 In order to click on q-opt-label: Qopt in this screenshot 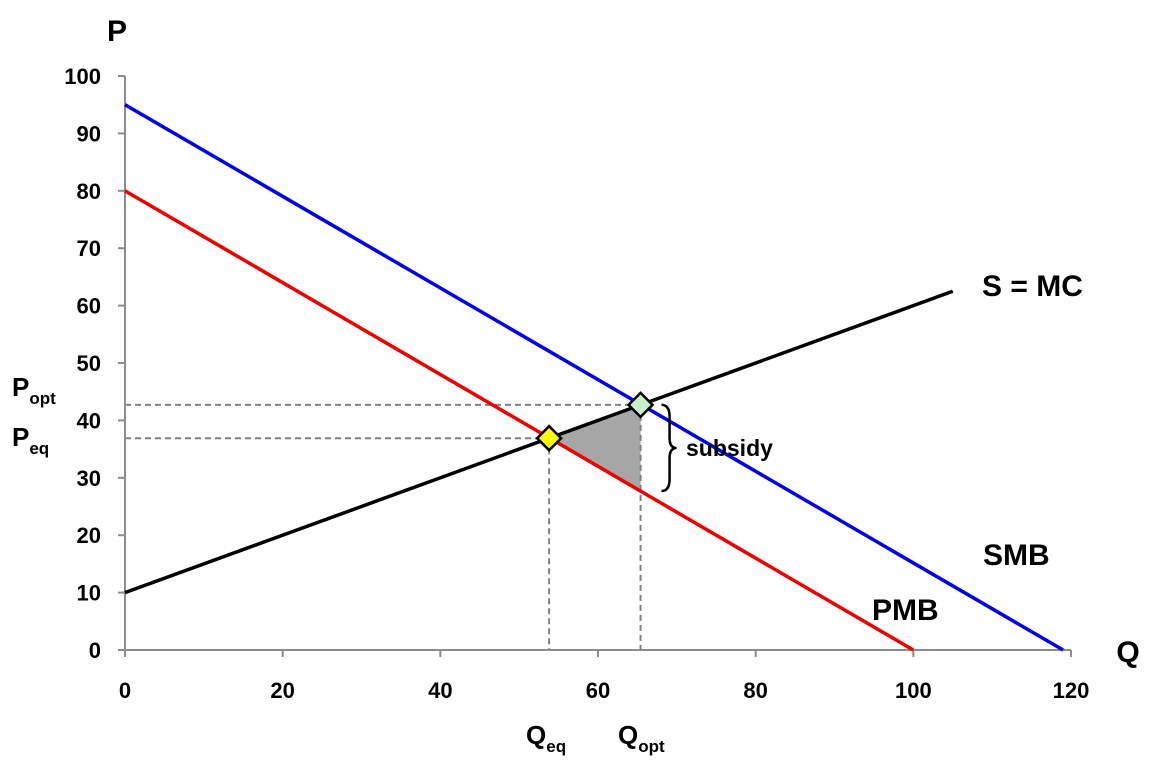, I will do `click(641, 738)`.